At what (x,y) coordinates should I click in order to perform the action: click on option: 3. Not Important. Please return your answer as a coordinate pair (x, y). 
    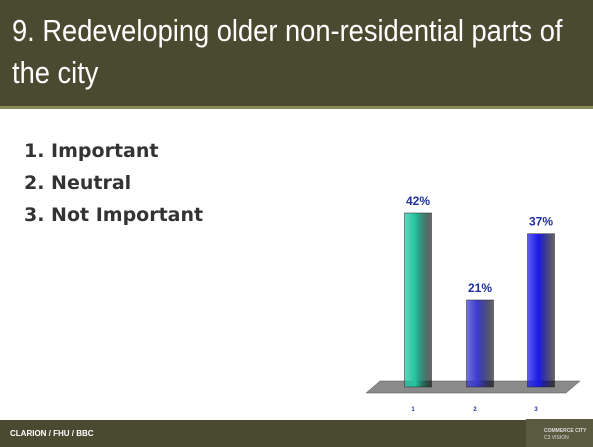
    Looking at the image, I should click on (114, 215).